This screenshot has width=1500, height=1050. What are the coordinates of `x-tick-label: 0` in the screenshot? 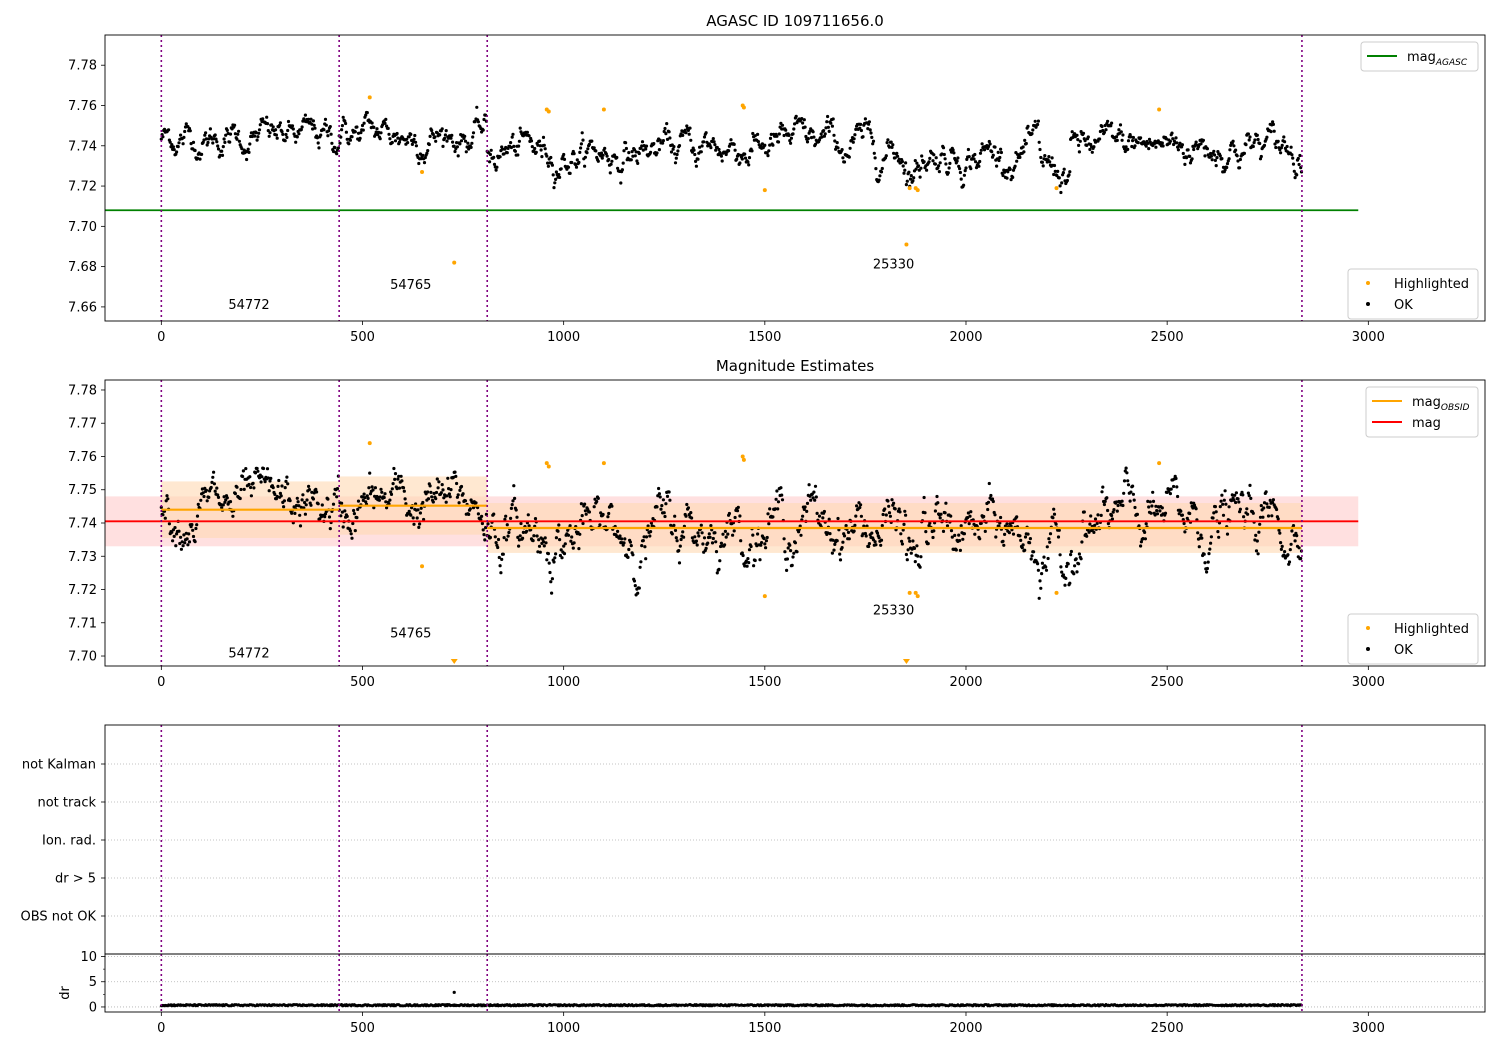 It's located at (161, 682).